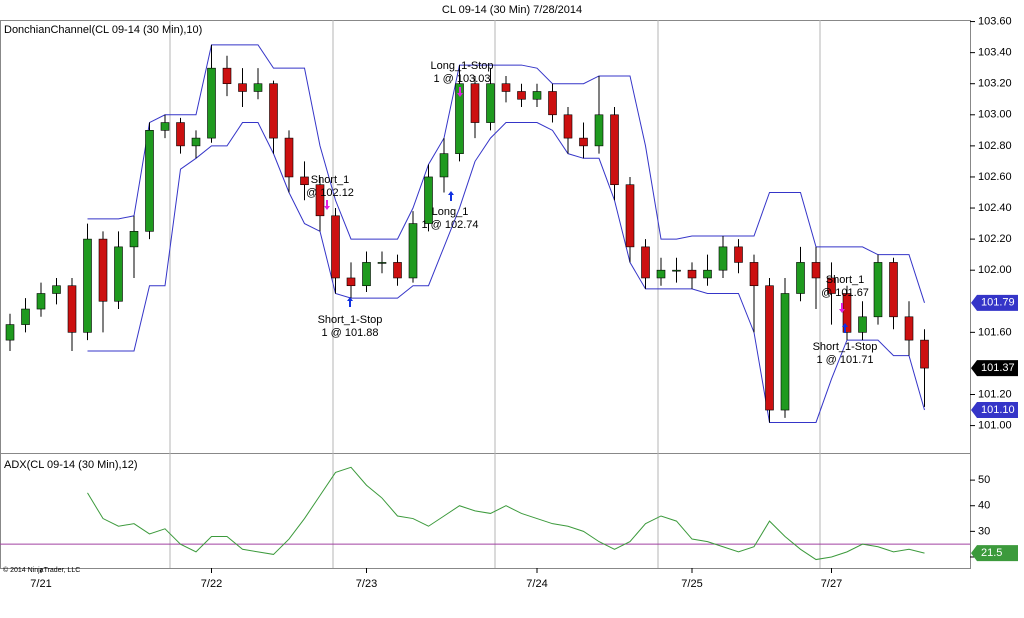 This screenshot has width=1024, height=618. I want to click on value-marker-label: 101.10, so click(998, 410).